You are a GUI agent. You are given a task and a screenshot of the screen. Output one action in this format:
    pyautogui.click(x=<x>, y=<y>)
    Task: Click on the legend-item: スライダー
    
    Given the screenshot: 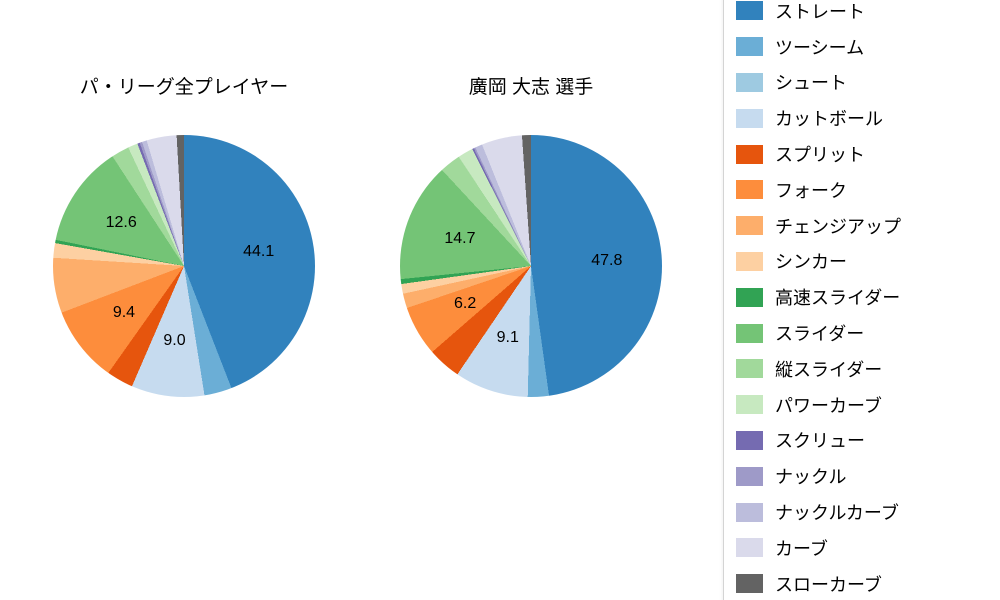 What is the action you would take?
    pyautogui.click(x=868, y=333)
    